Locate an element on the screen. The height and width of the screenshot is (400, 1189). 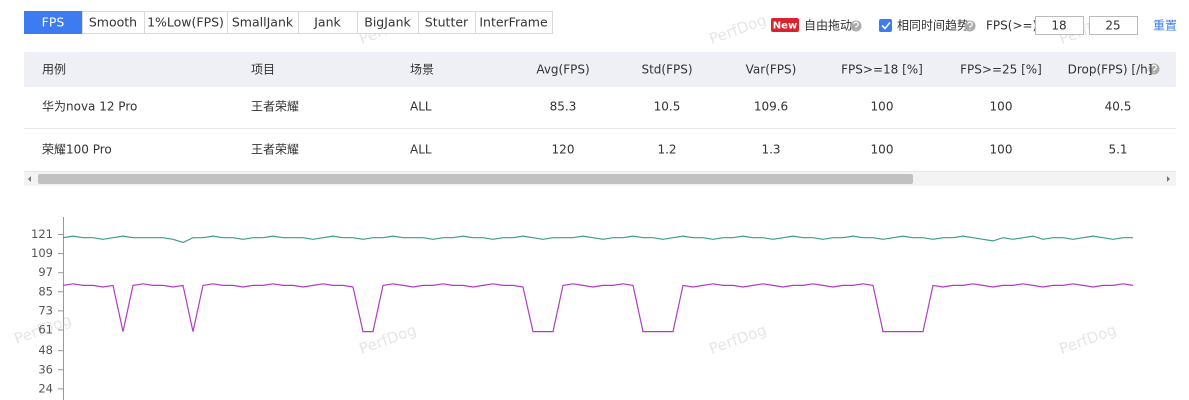
column-header: 项目 is located at coordinates (263, 70).